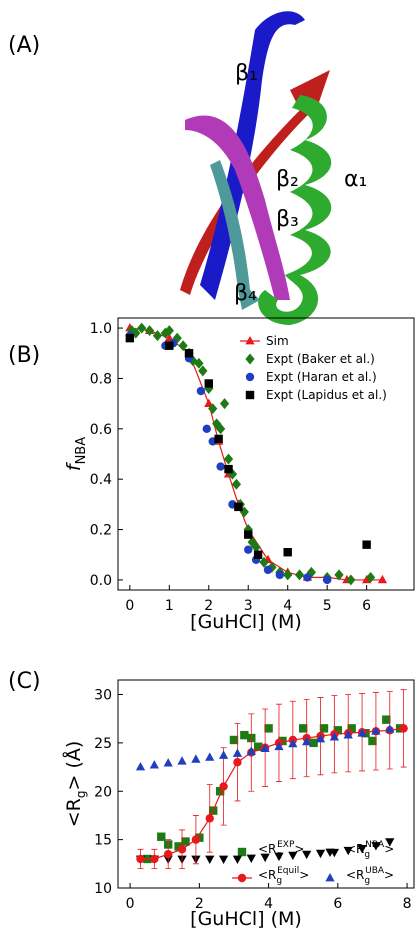 This screenshot has height=938, width=415. What do you see at coordinates (101, 531) in the screenshot?
I see `y-tick-label: 0.2` at bounding box center [101, 531].